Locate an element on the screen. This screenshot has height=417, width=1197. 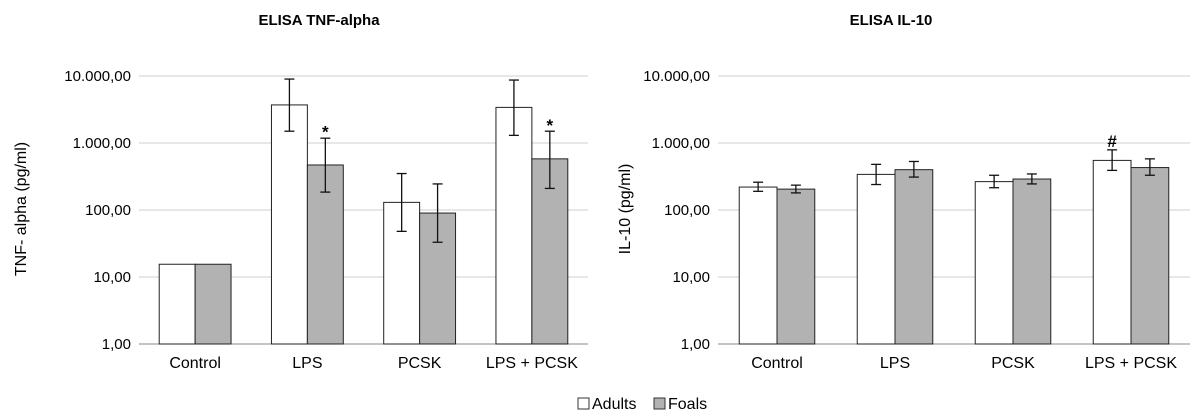
legend-label-adults: Adults is located at coordinates (614, 404).